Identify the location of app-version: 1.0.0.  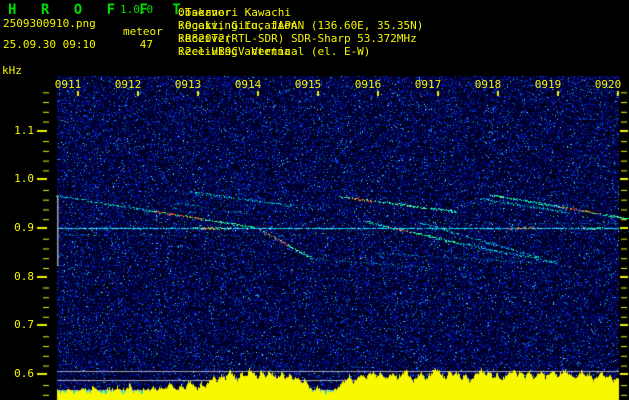
(137, 9).